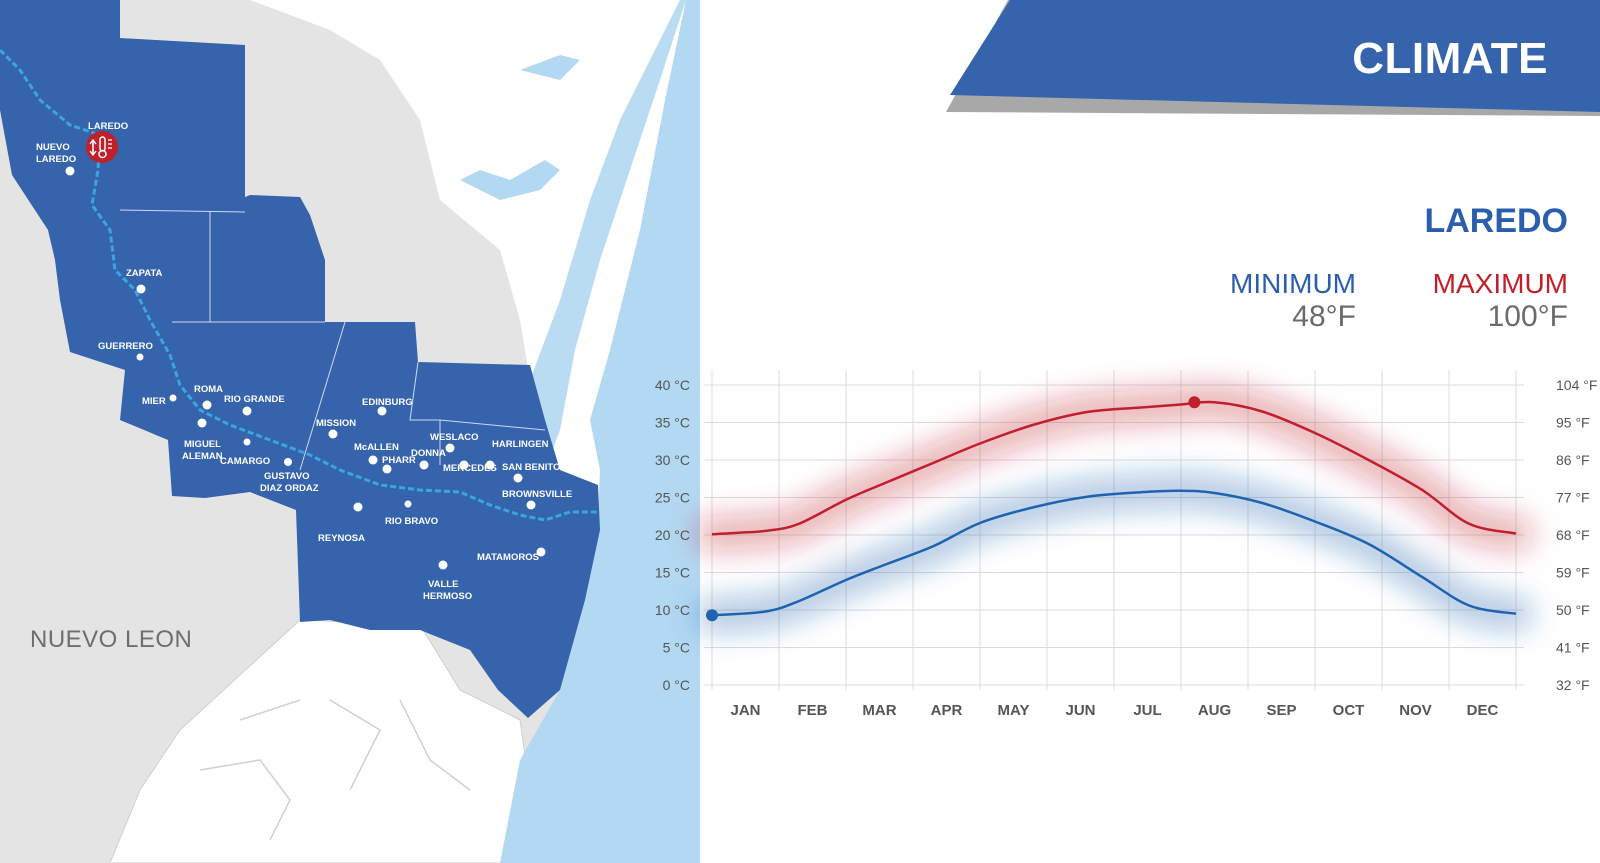 The height and width of the screenshot is (863, 1600). Describe the element at coordinates (454, 437) in the screenshot. I see `city-label-weslaco: WESLACO` at that location.